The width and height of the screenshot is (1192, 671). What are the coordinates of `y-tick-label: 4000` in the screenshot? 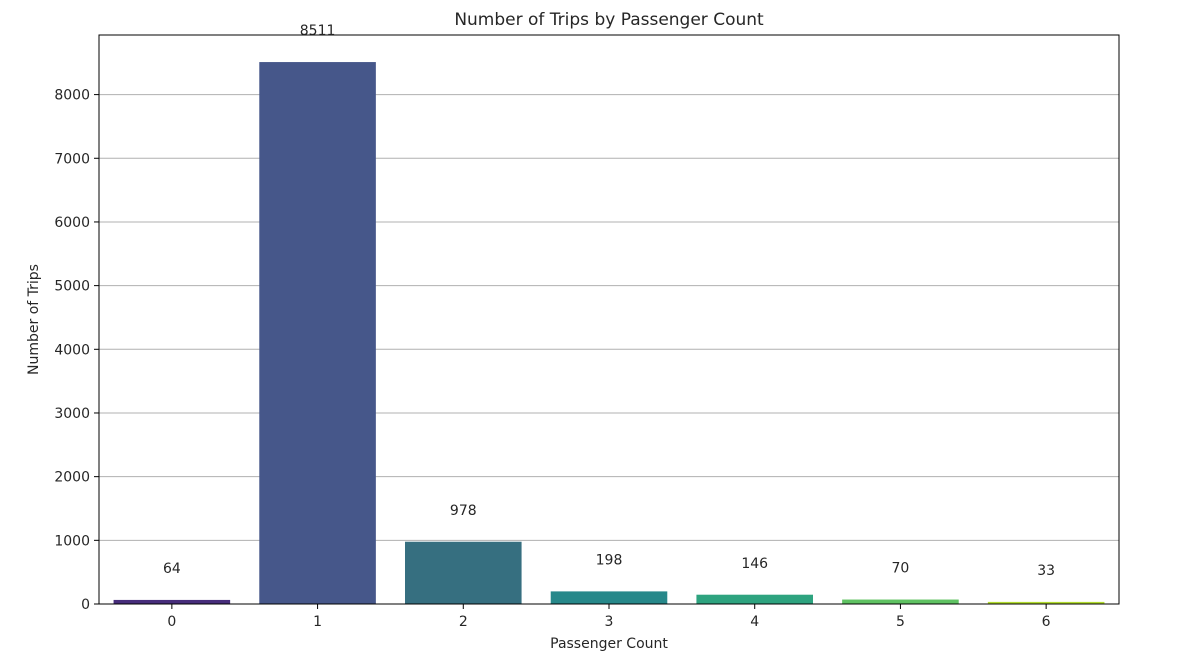 It's located at (72, 350).